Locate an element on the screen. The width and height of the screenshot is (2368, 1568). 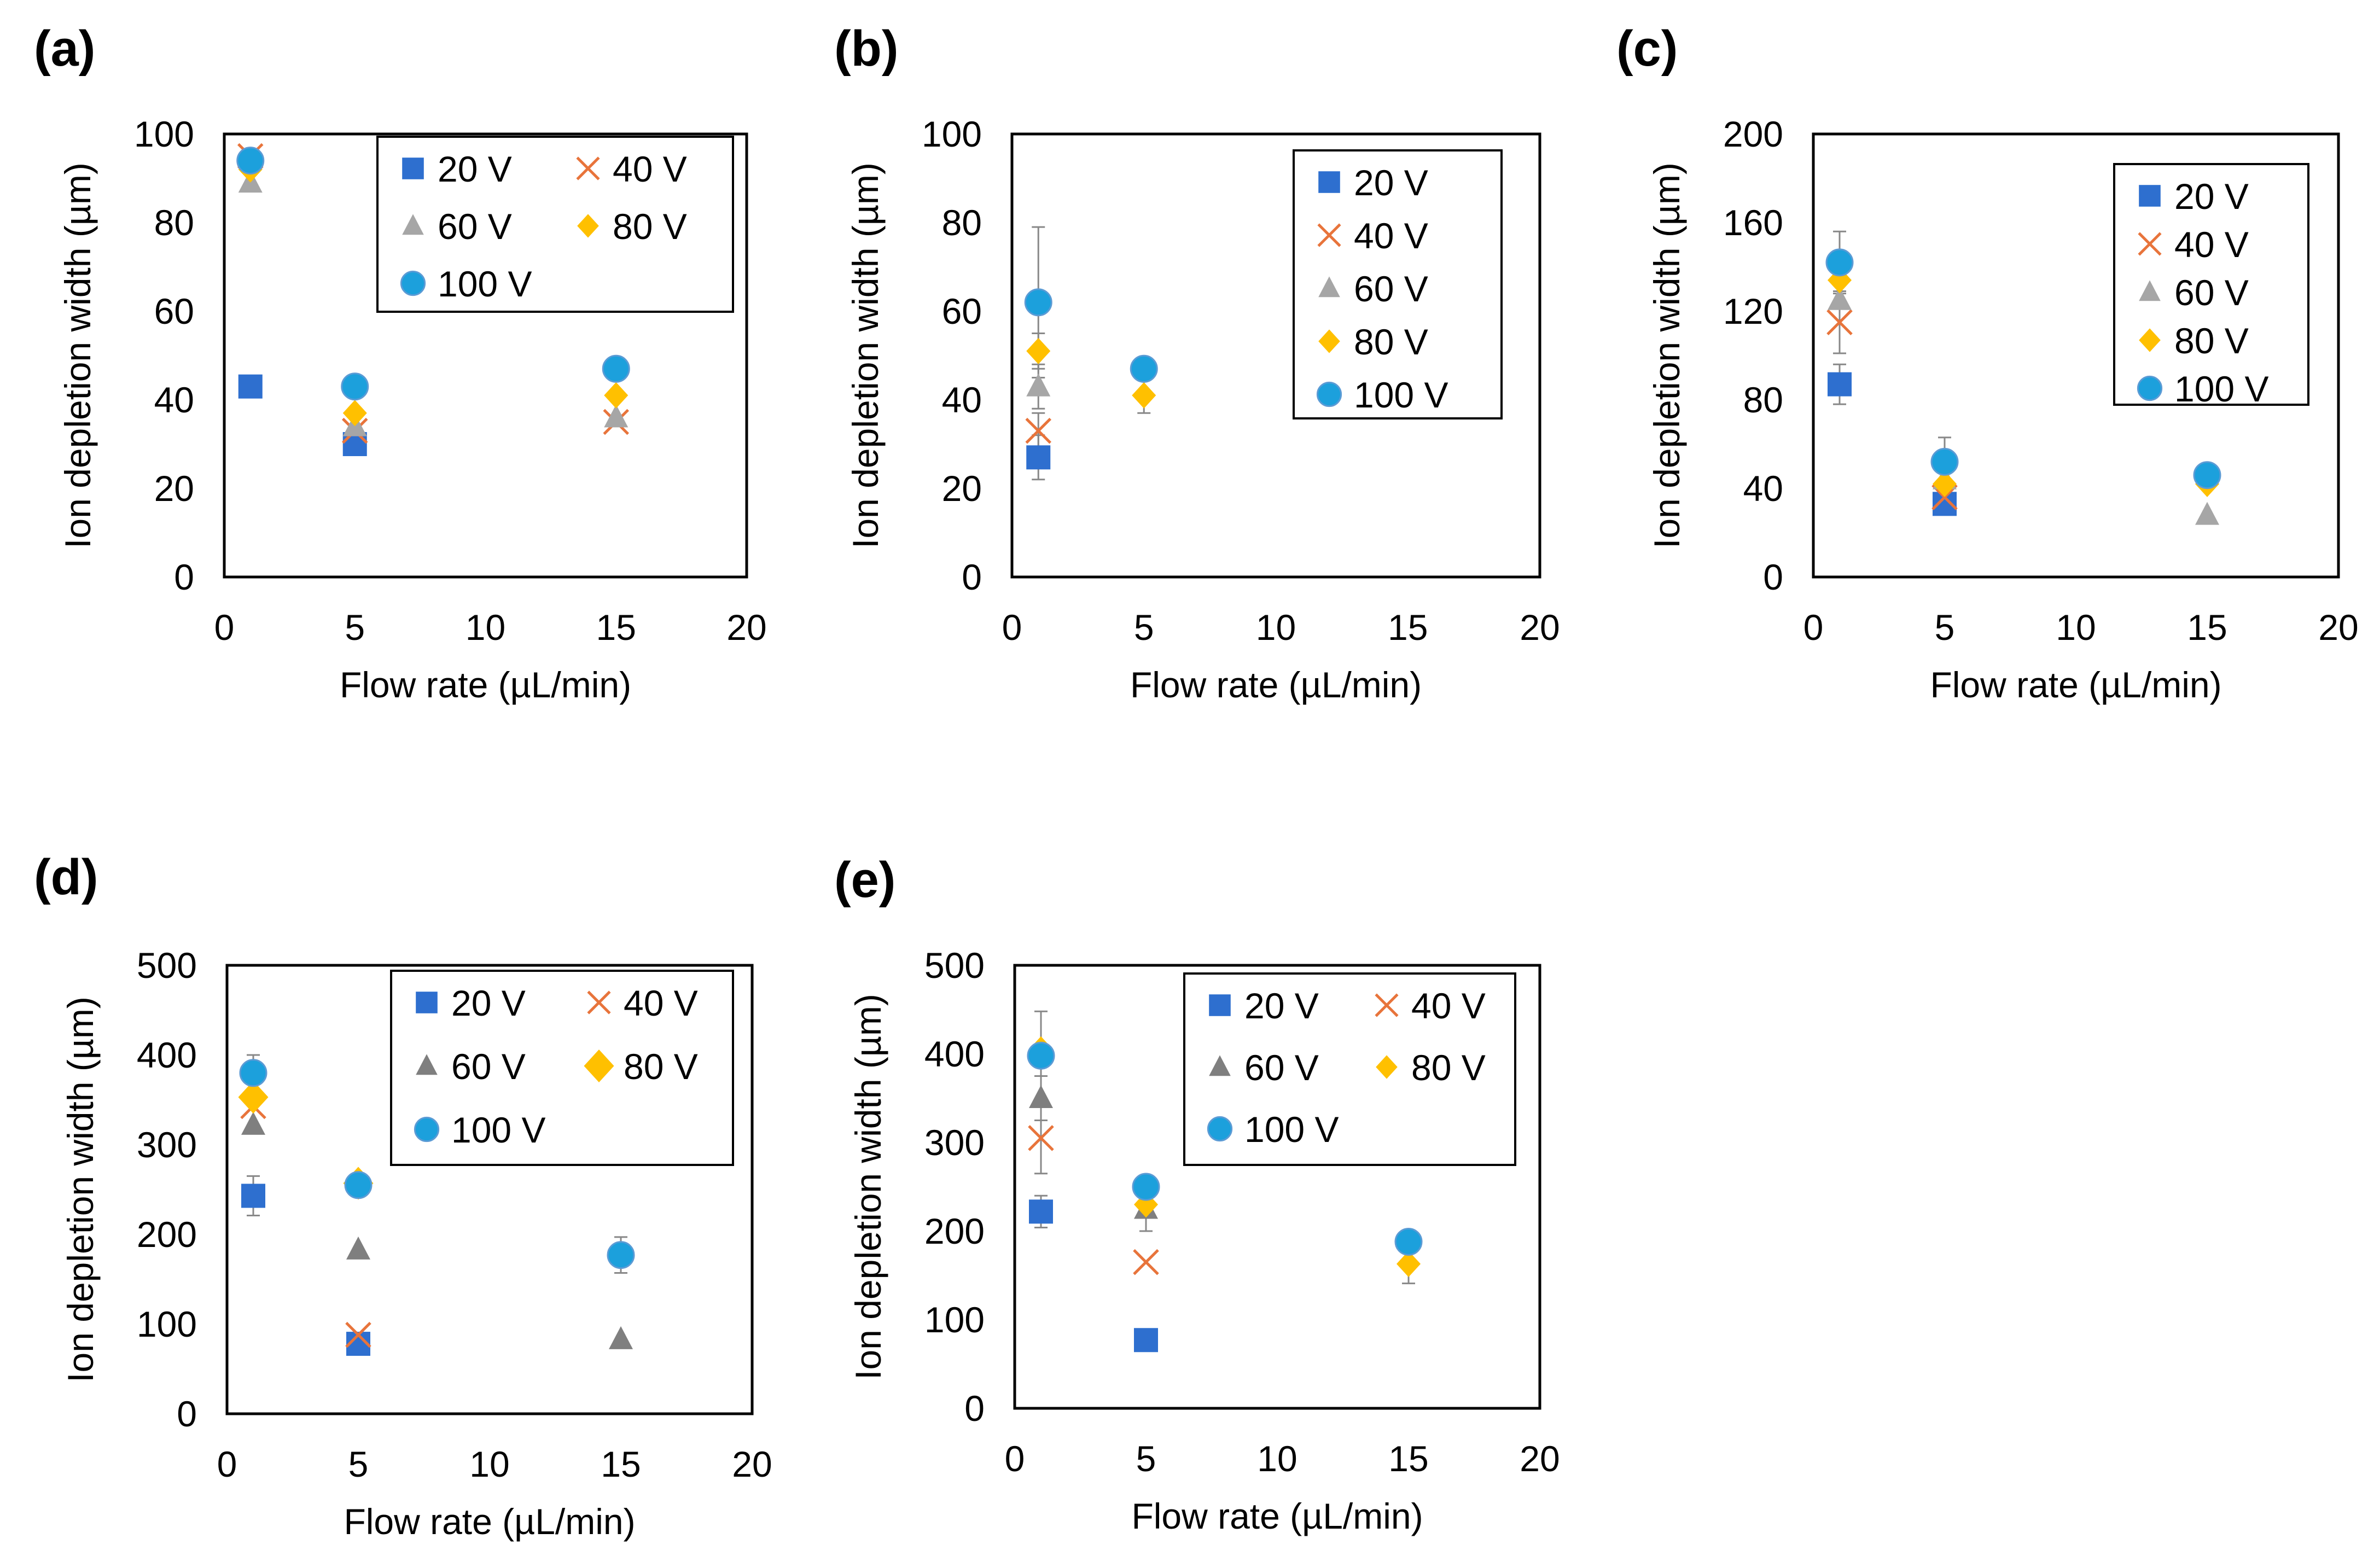
legend-marker-100v is located at coordinates (2150, 388).